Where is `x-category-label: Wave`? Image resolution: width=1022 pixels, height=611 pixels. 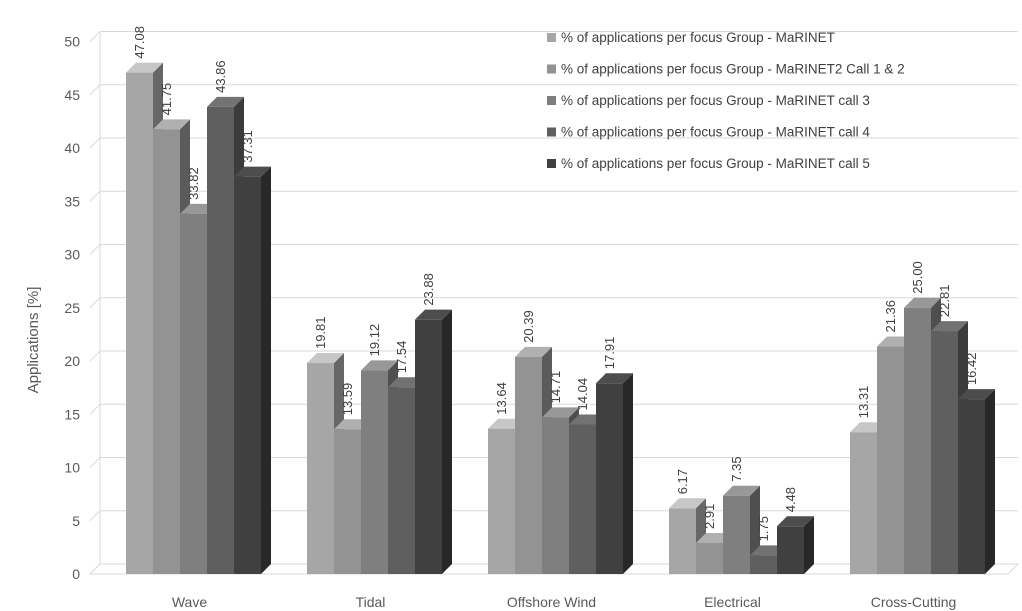
x-category-label: Wave is located at coordinates (189, 602).